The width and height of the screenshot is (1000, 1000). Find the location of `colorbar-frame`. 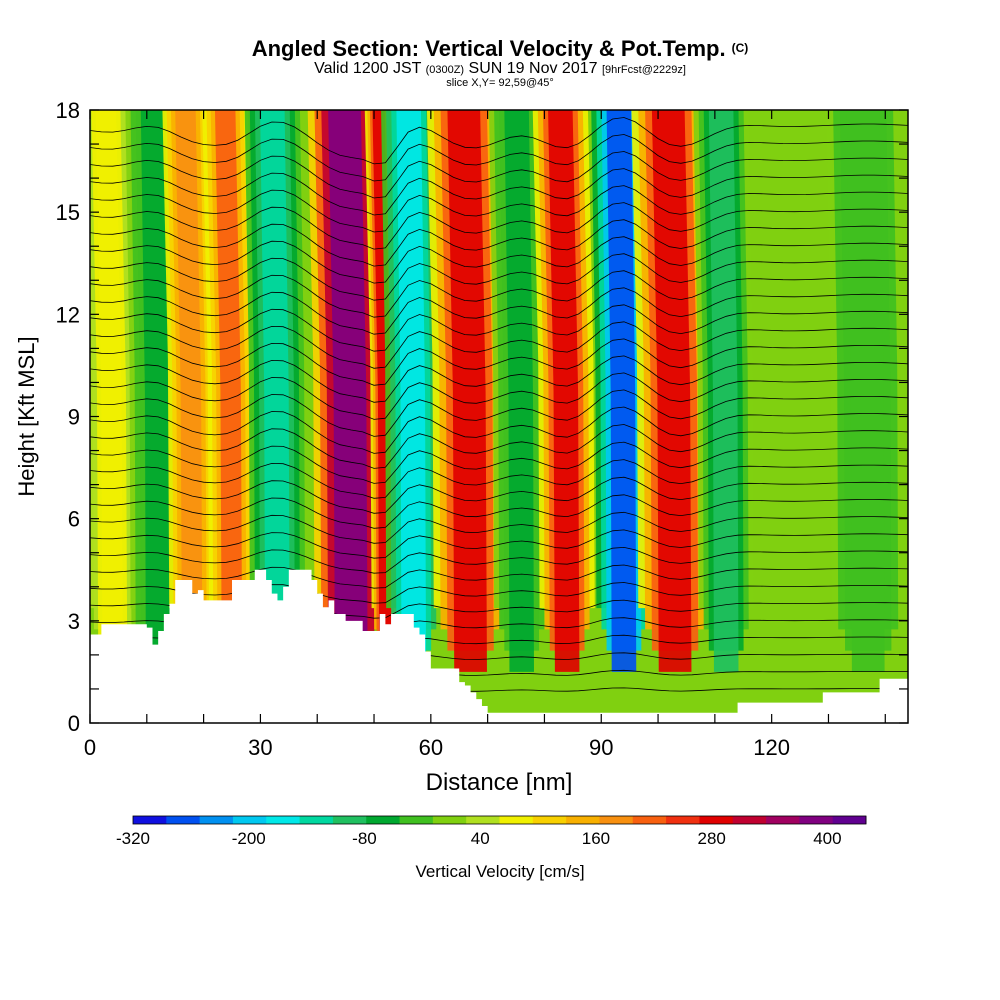

colorbar-frame is located at coordinates (499, 820).